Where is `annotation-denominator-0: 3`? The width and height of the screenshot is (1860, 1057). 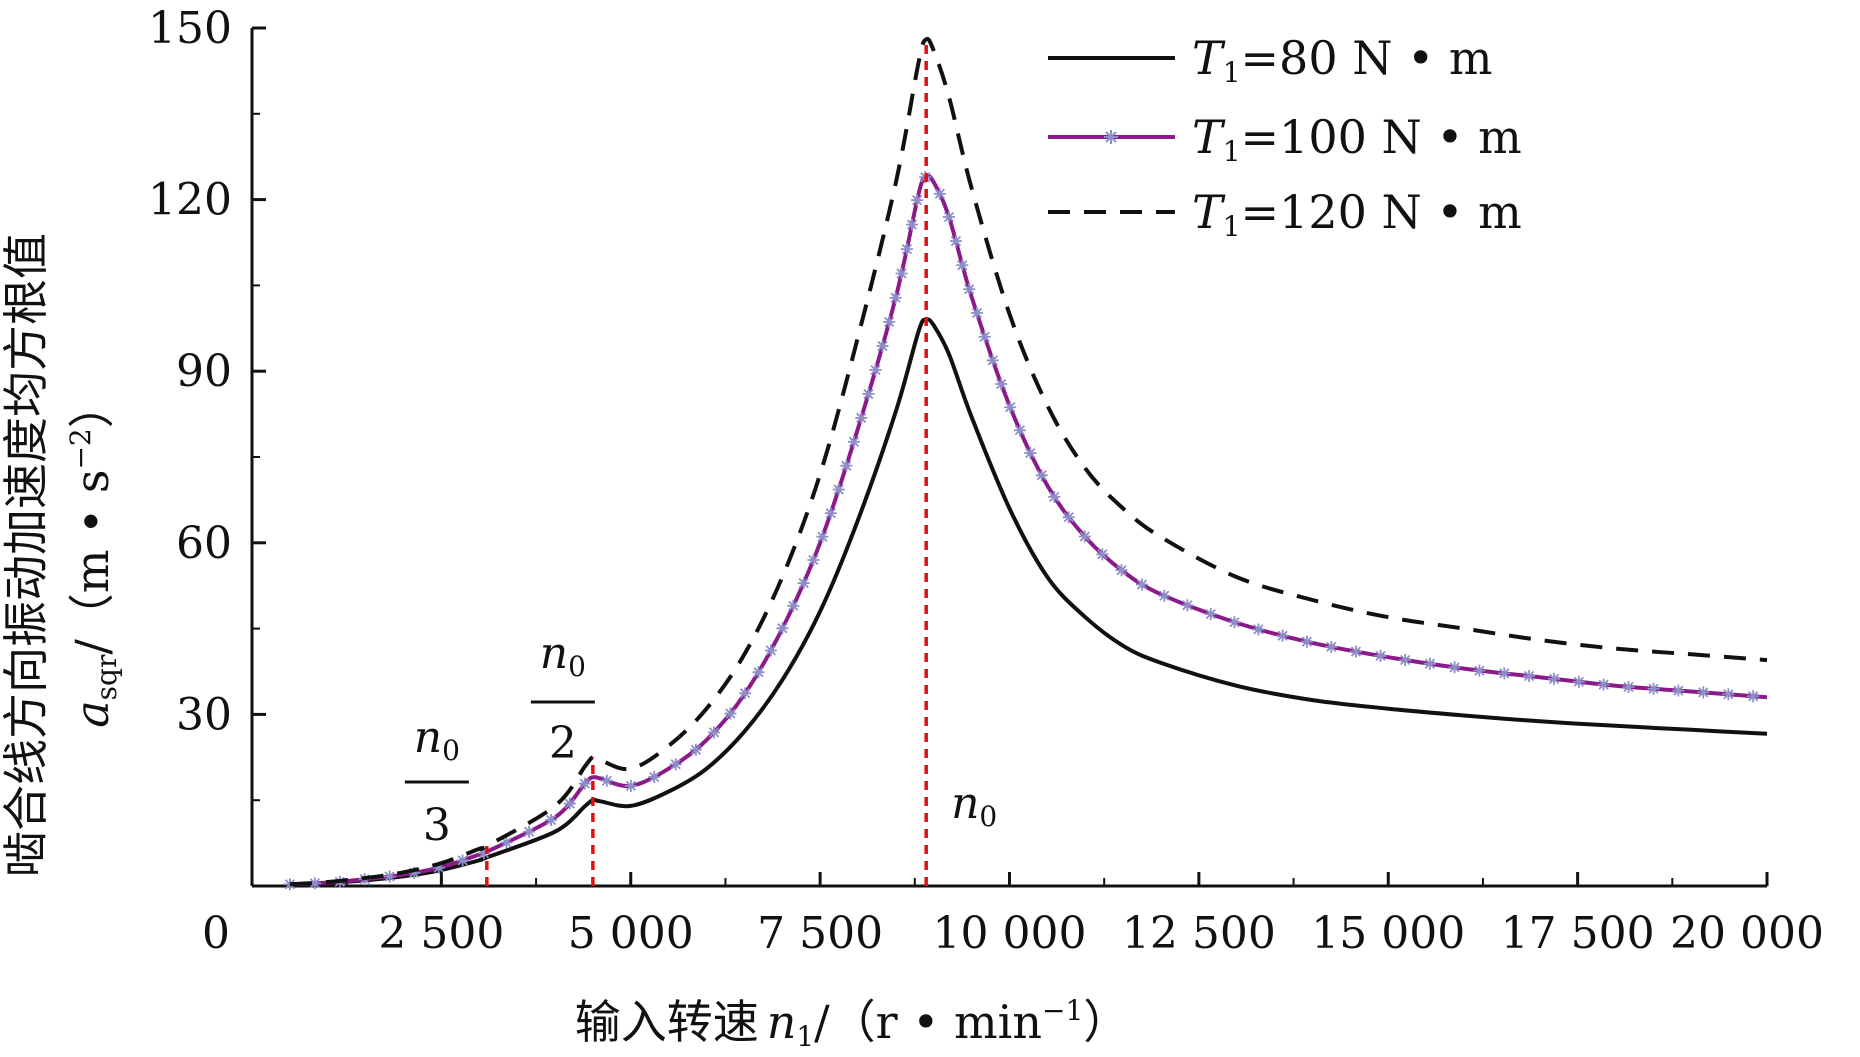
annotation-denominator-0: 3 is located at coordinates (437, 825).